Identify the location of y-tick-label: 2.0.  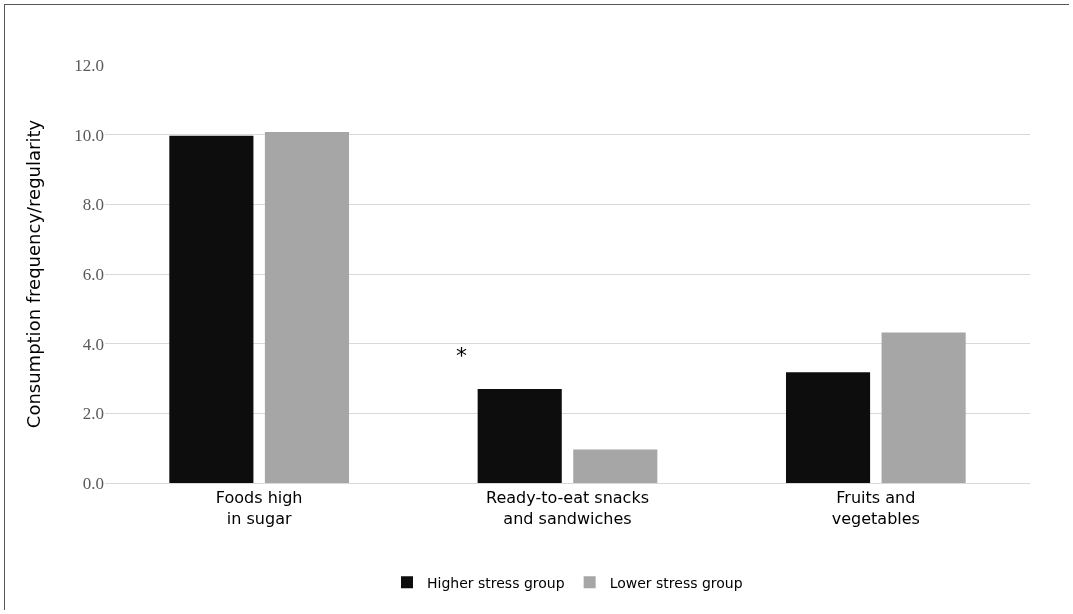
(93, 414).